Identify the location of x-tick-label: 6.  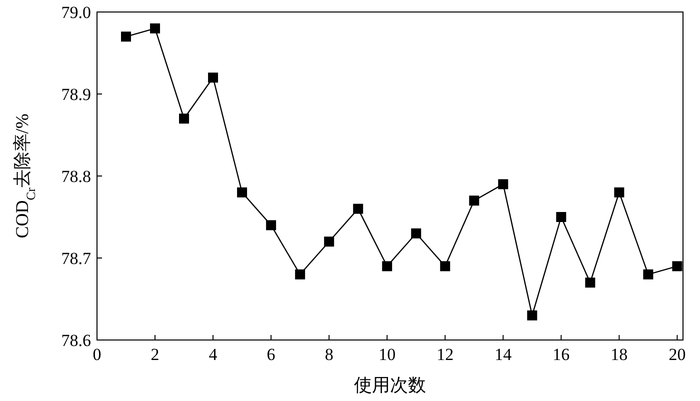
(271, 354).